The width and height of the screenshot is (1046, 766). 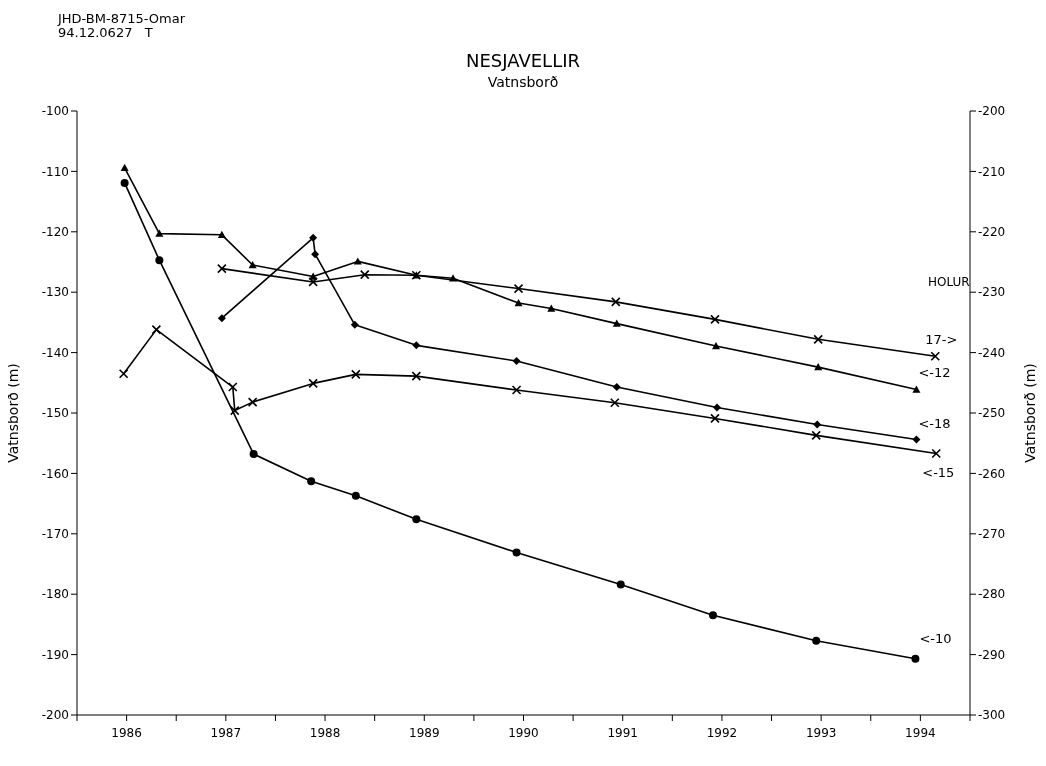 What do you see at coordinates (938, 473) in the screenshot?
I see `series-label: <-15` at bounding box center [938, 473].